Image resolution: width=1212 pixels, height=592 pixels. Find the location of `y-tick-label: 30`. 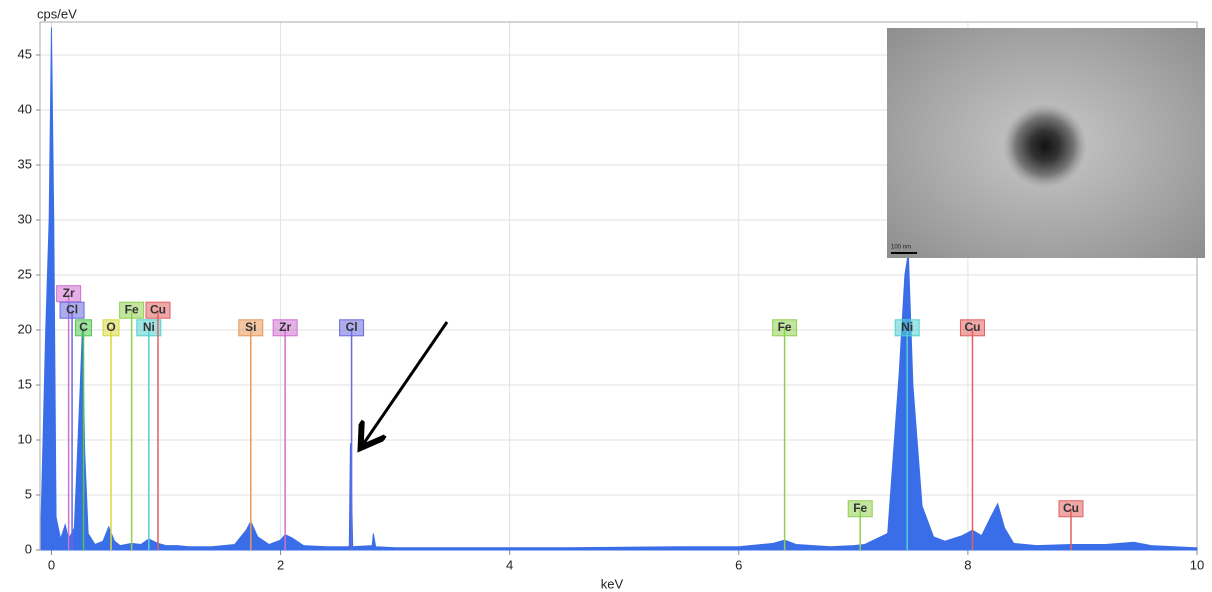

y-tick-label: 30 is located at coordinates (25, 218).